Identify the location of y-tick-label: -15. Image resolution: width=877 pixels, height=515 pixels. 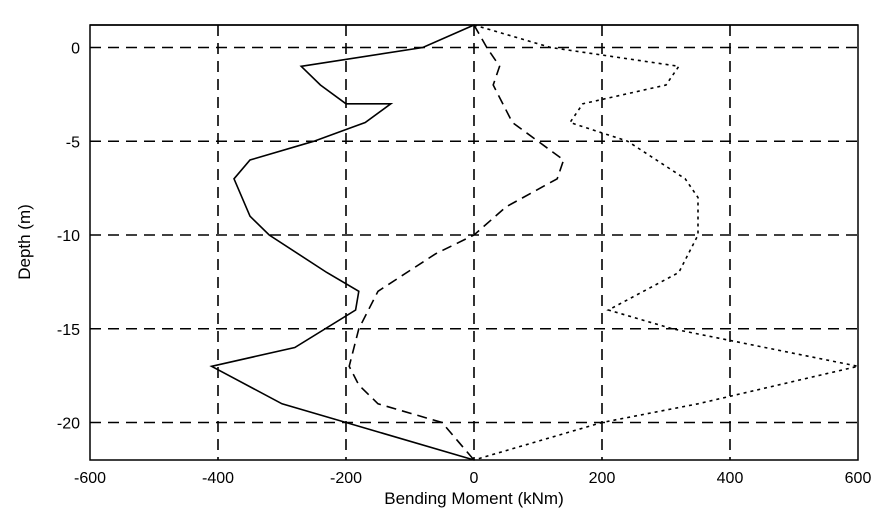
(68, 330).